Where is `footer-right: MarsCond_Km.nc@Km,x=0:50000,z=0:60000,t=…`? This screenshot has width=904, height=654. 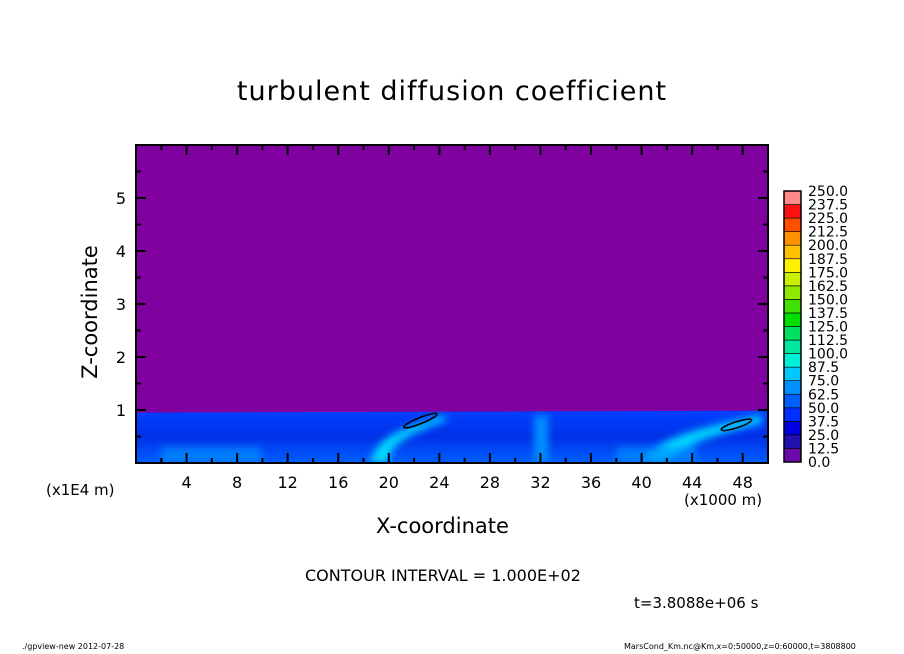
footer-right: MarsCond_Km.nc@Km,x=0:50000,z=0:60000,t=… is located at coordinates (740, 646).